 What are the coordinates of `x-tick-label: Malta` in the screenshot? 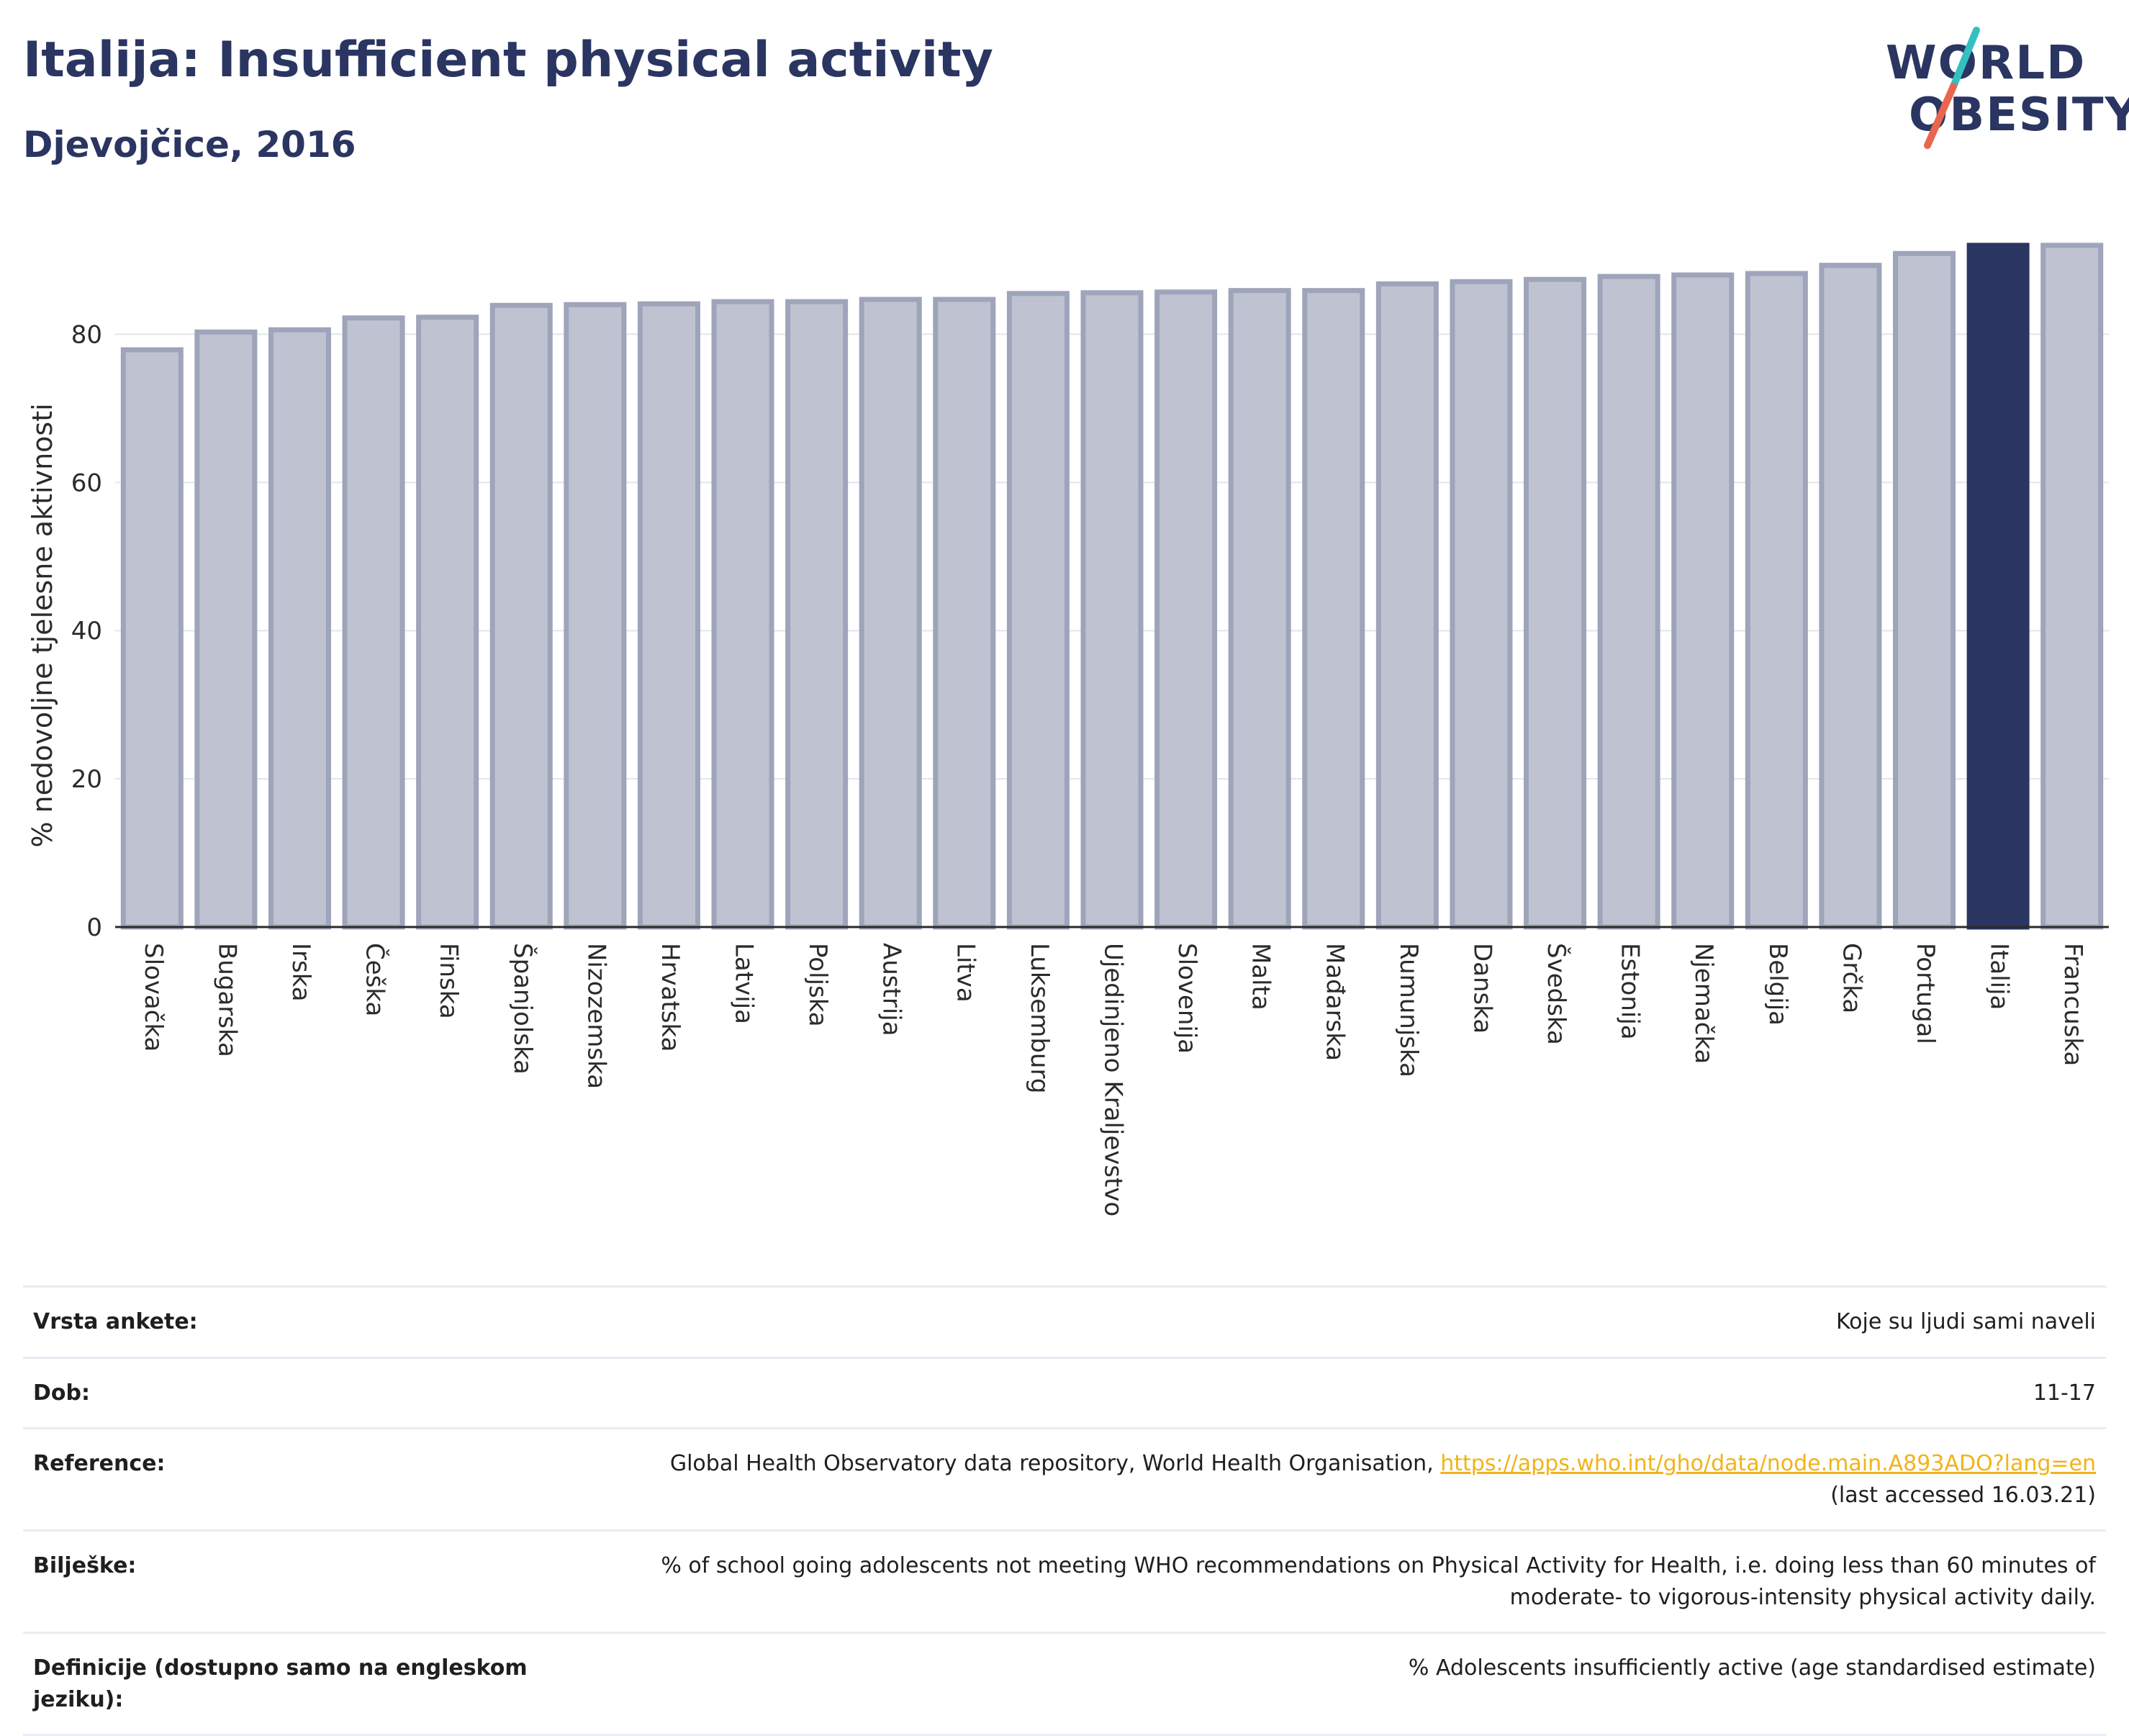 It's located at (1261, 977).